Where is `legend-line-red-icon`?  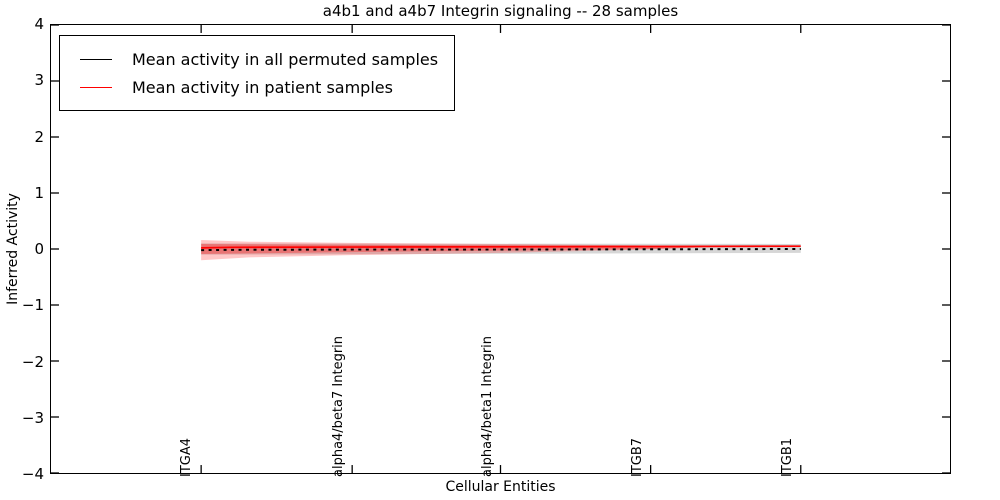 legend-line-red-icon is located at coordinates (96, 87).